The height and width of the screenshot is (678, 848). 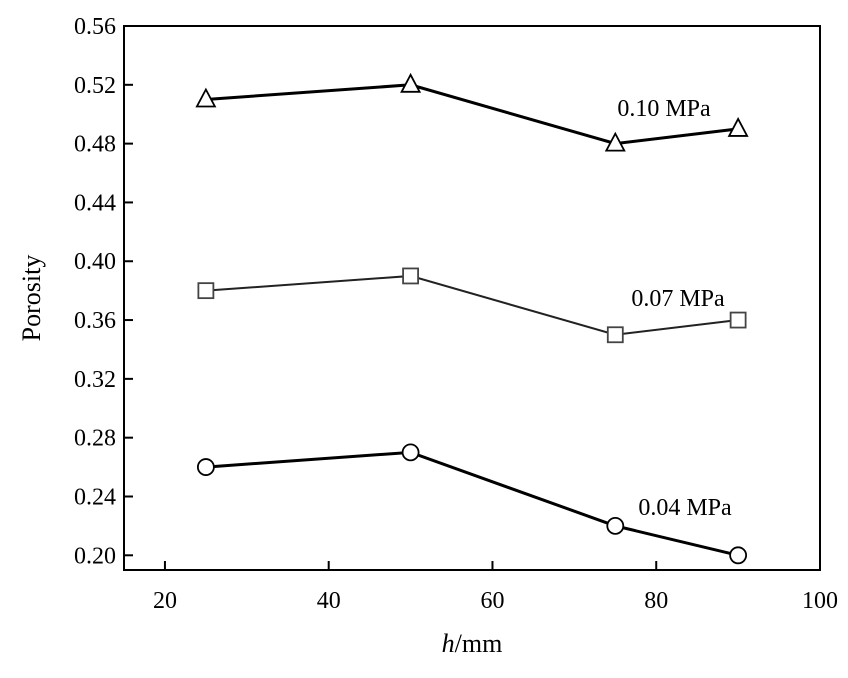 What do you see at coordinates (492, 601) in the screenshot?
I see `x-tick-label: 60` at bounding box center [492, 601].